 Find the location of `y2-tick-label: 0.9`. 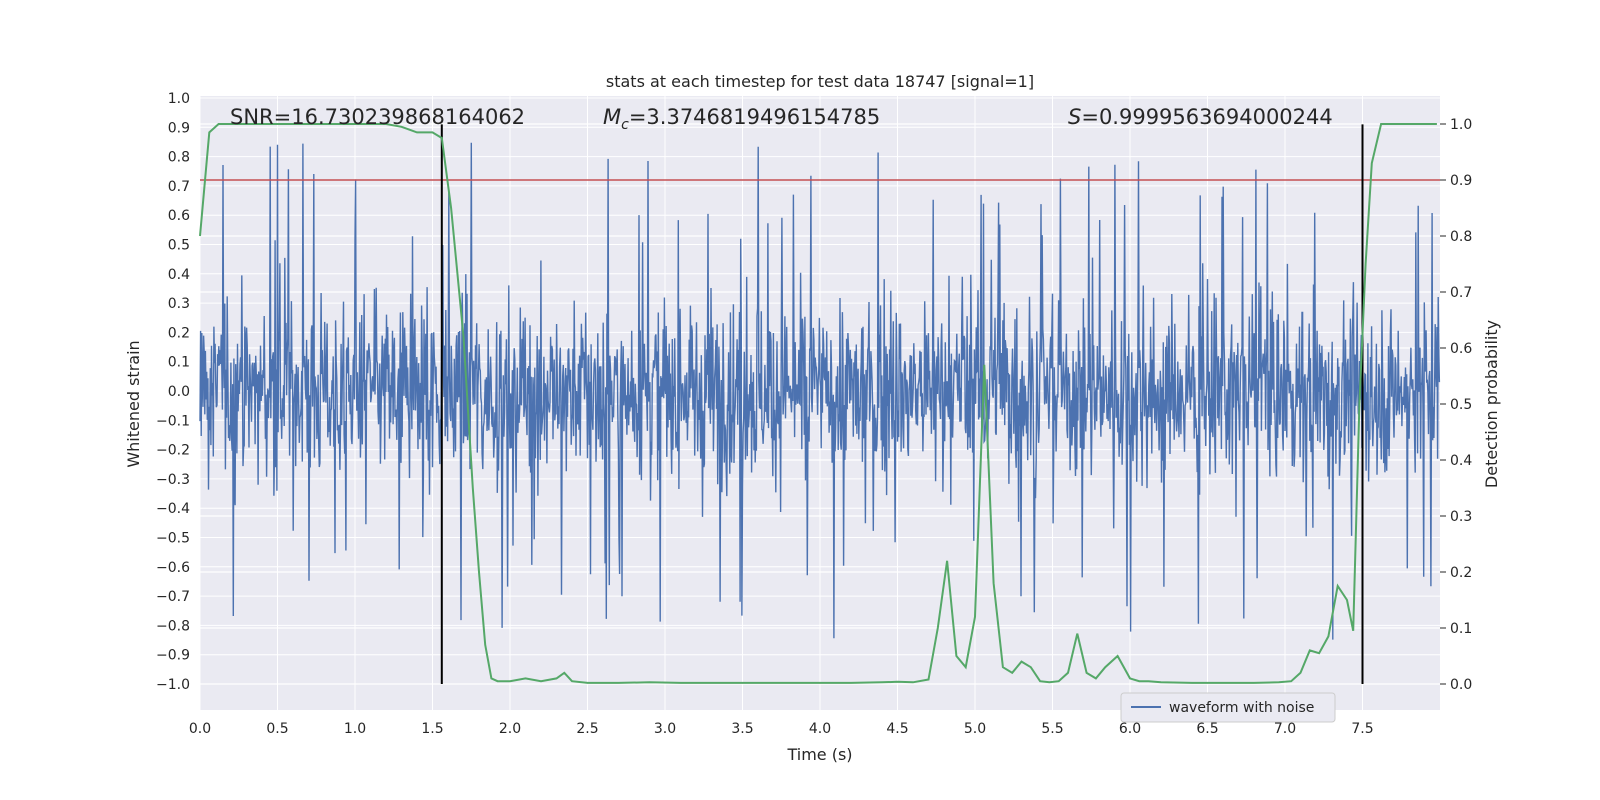

y2-tick-label: 0.9 is located at coordinates (1461, 181).